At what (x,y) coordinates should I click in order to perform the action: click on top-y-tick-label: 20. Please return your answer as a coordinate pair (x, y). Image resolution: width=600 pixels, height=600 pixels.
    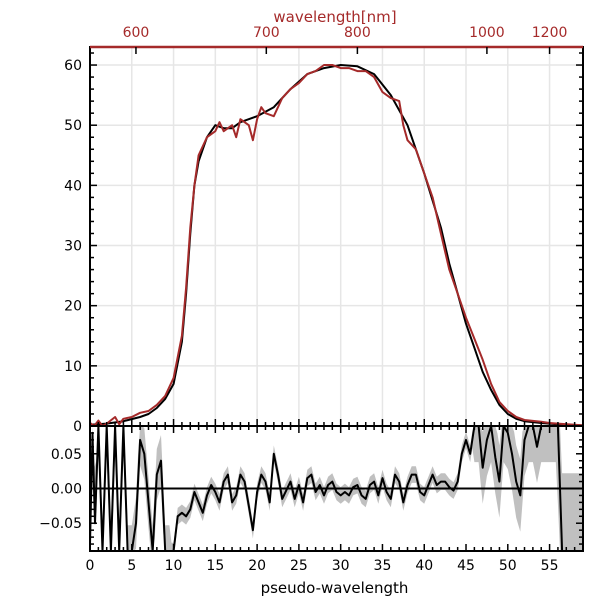
    Looking at the image, I should click on (73, 307).